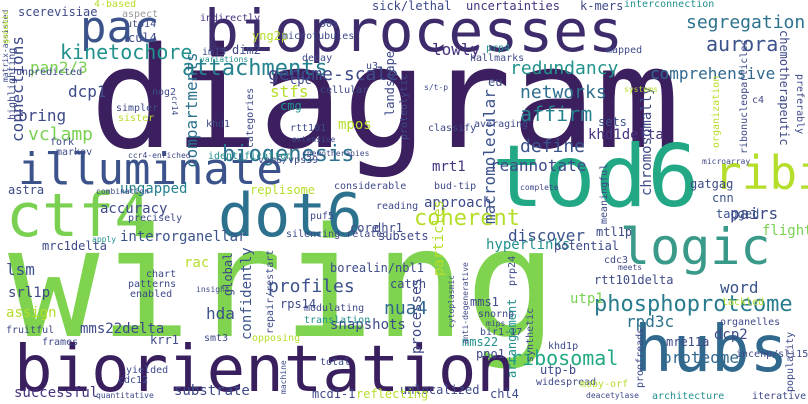 The height and width of the screenshot is (404, 808). Describe the element at coordinates (436, 87) in the screenshot. I see `word-s-t-p: s/t-p` at that location.